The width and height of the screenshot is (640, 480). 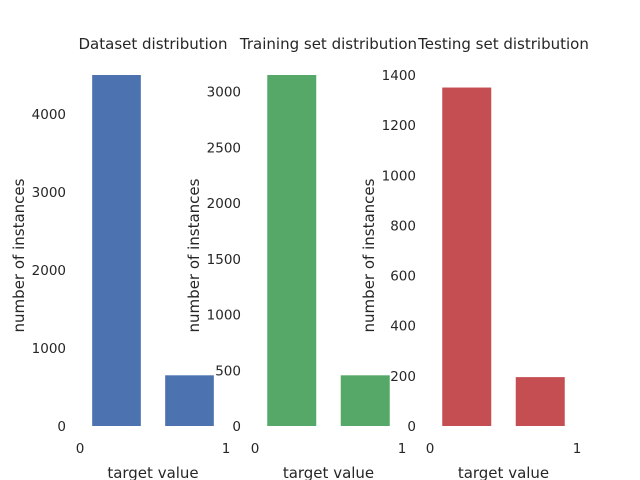 I want to click on y-tick-label: 2500, so click(x=224, y=148).